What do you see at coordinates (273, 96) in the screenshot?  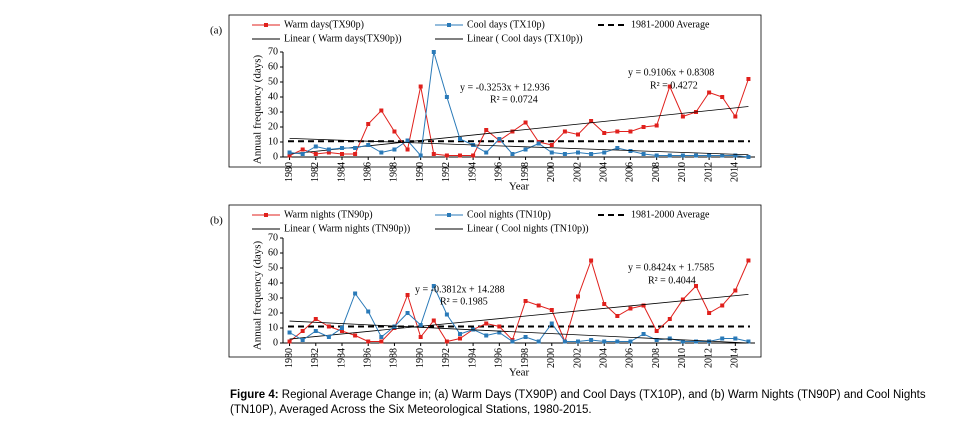 I see `y-tick-label: 40` at bounding box center [273, 96].